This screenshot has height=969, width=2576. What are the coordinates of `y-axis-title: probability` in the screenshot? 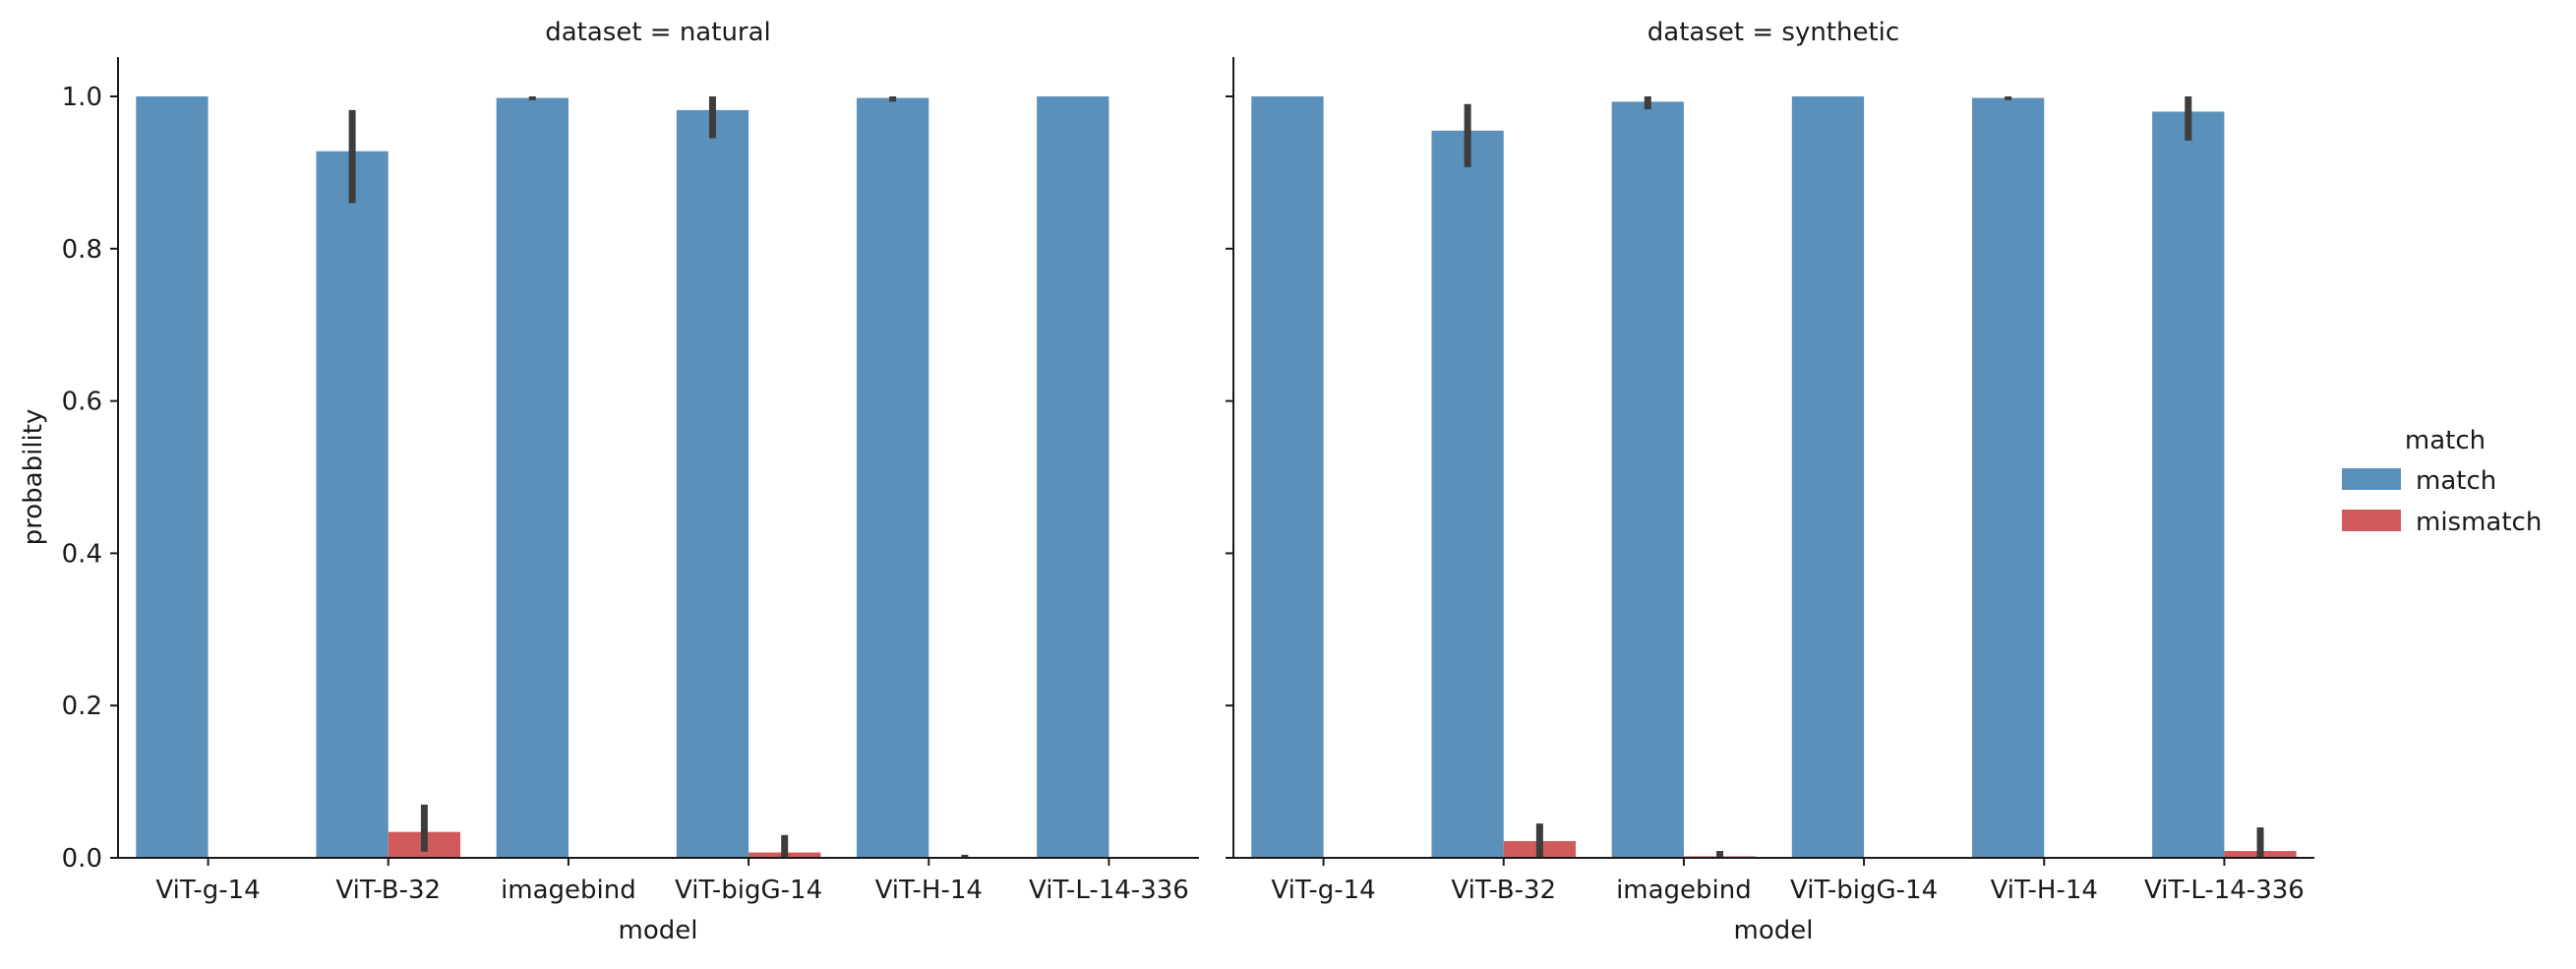 It's located at (33, 477).